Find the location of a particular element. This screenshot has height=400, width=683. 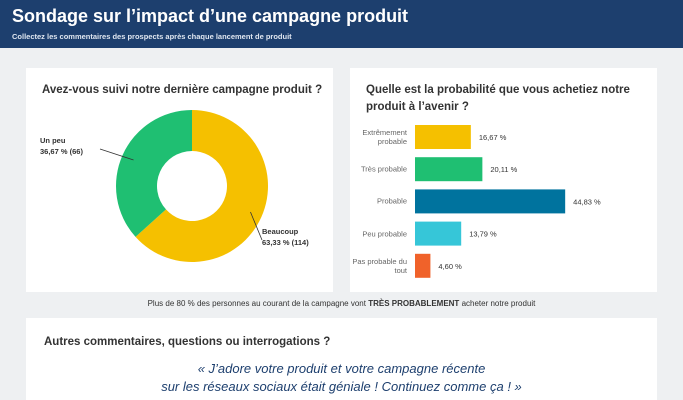

value-label: 44,83 % is located at coordinates (587, 201).